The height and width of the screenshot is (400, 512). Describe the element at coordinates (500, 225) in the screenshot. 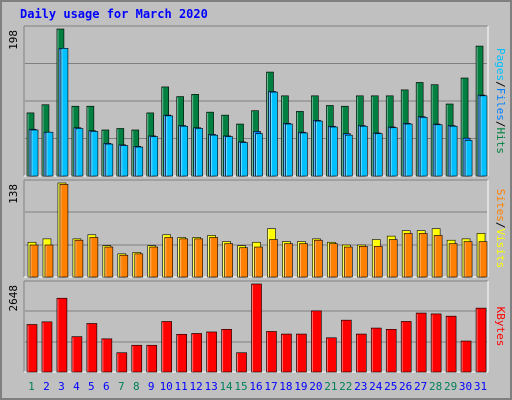

I see `sites-legend-part-2: /` at that location.